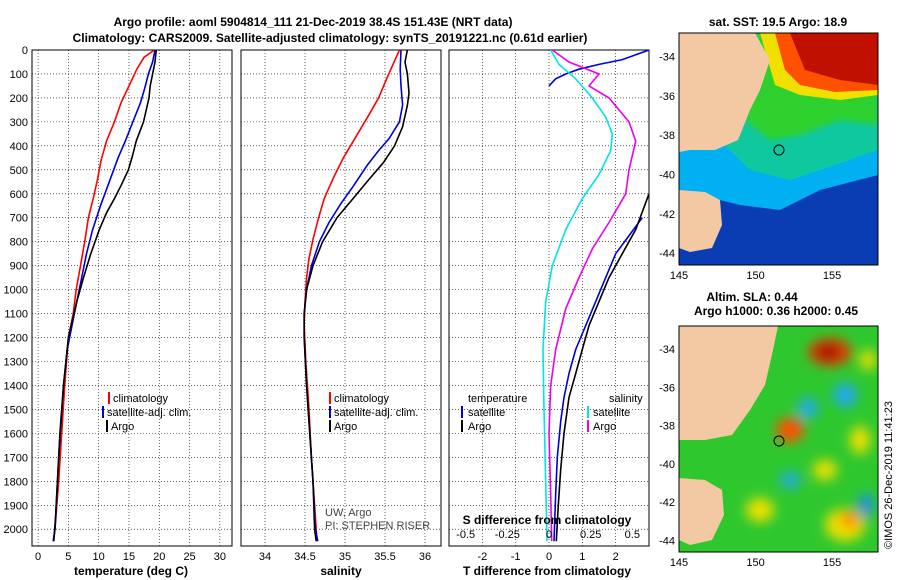  What do you see at coordinates (497, 399) in the screenshot?
I see `legend-title-temperature: temperature` at bounding box center [497, 399].